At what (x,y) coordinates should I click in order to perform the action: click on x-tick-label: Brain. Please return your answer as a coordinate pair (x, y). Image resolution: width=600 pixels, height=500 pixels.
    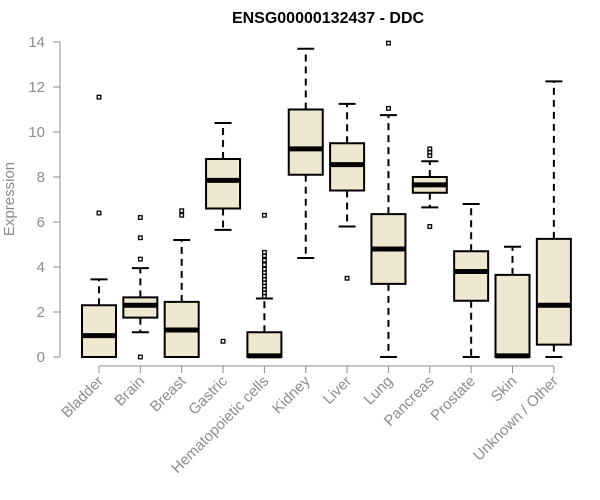
    Looking at the image, I should click on (129, 391).